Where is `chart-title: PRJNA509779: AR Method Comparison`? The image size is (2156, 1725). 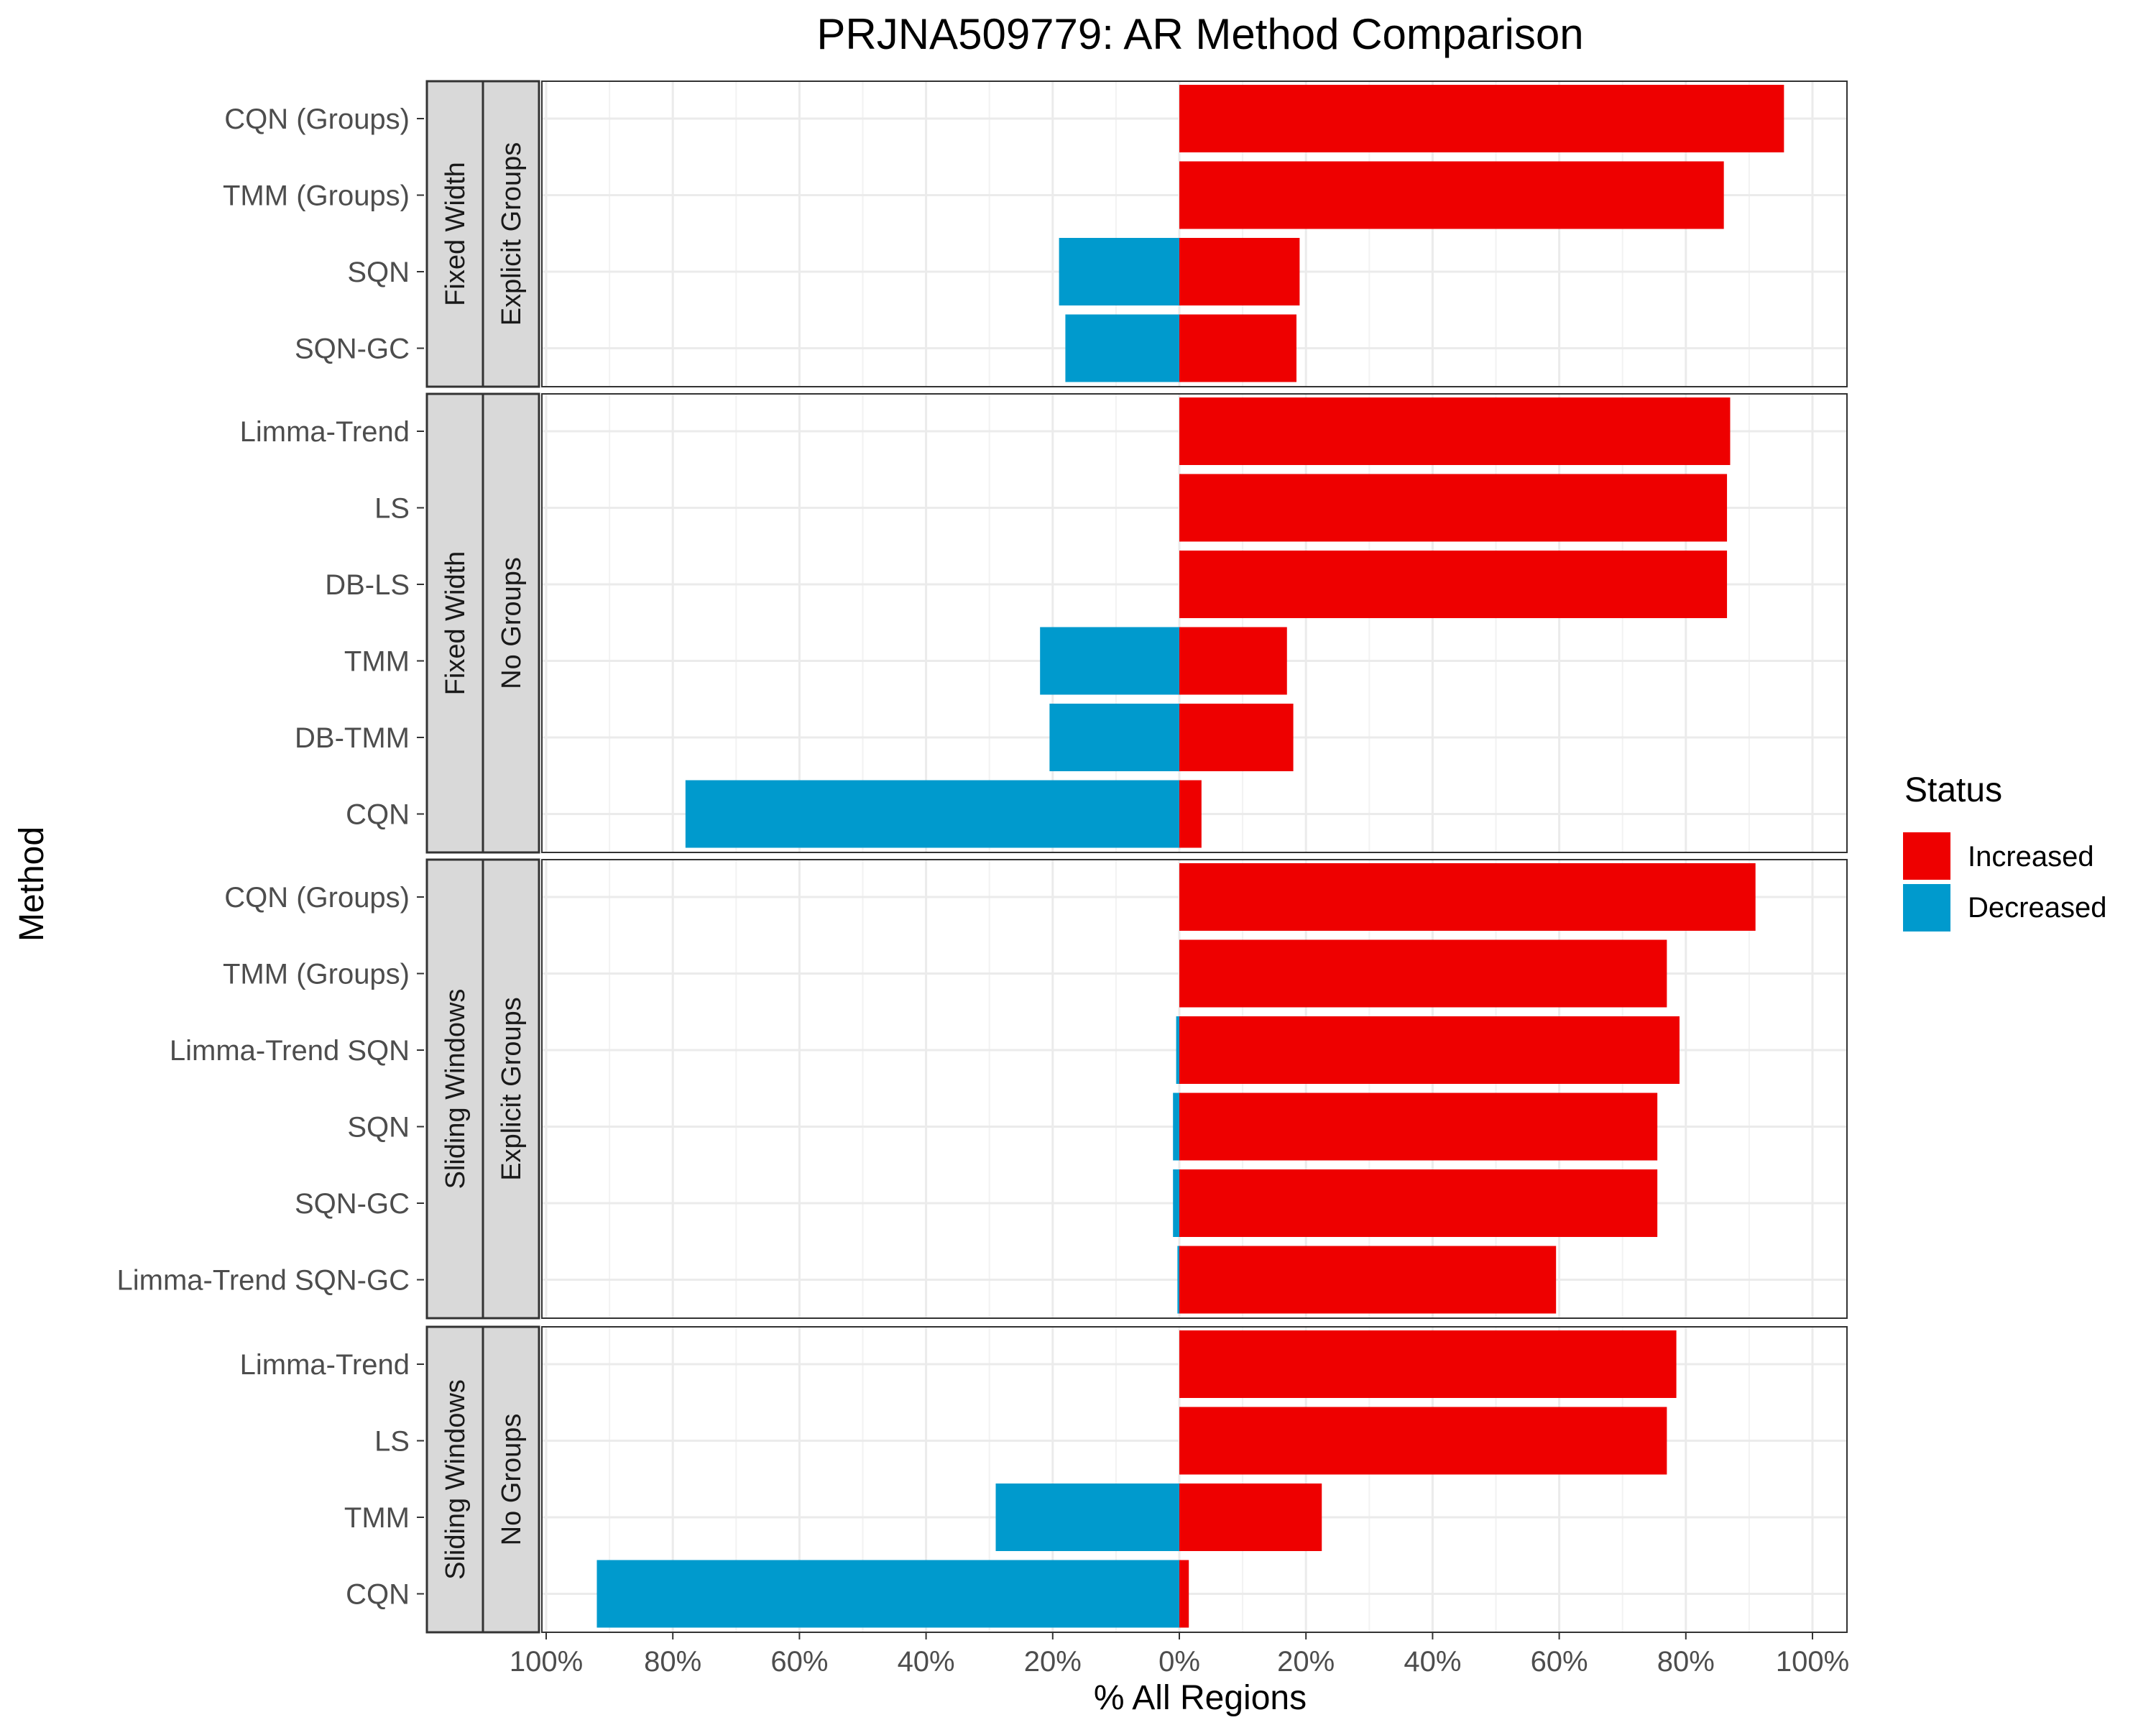
chart-title: PRJNA509779: AR Method Comparison is located at coordinates (1199, 34).